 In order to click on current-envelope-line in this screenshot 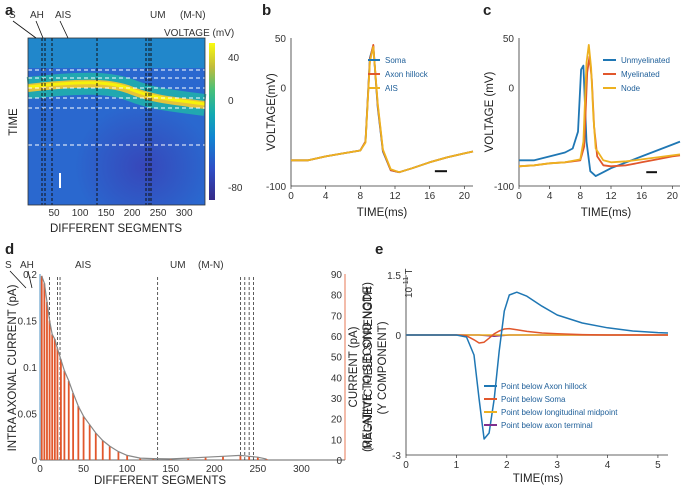, I will do `click(154, 367)`.